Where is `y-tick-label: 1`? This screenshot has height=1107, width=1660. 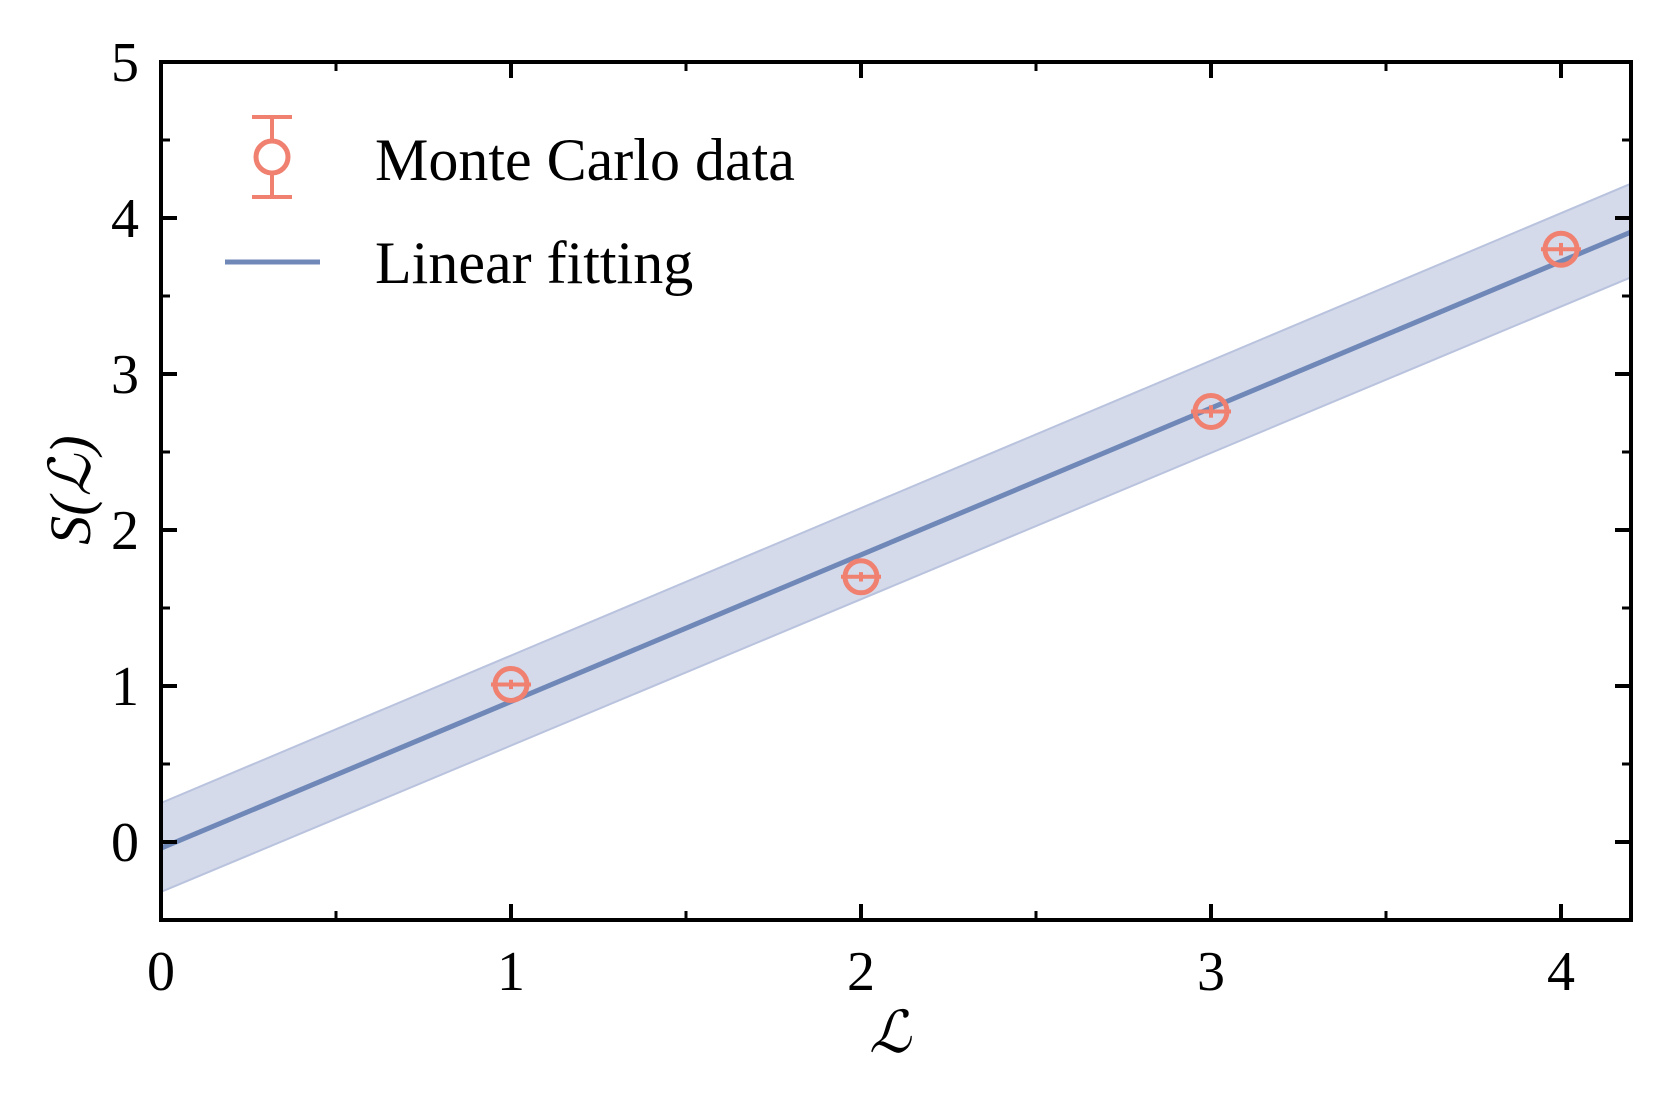 y-tick-label: 1 is located at coordinates (125, 687).